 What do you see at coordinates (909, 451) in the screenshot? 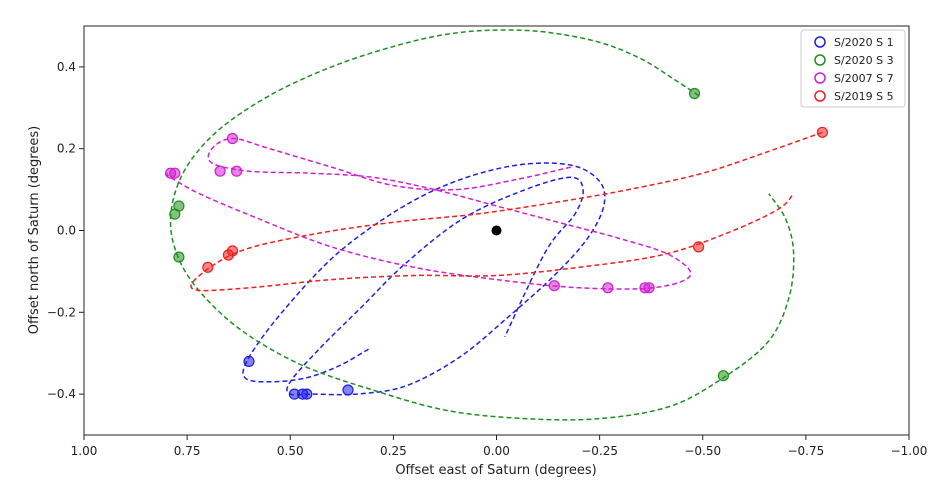
I see `x-tick-label: −1.00` at bounding box center [909, 451].